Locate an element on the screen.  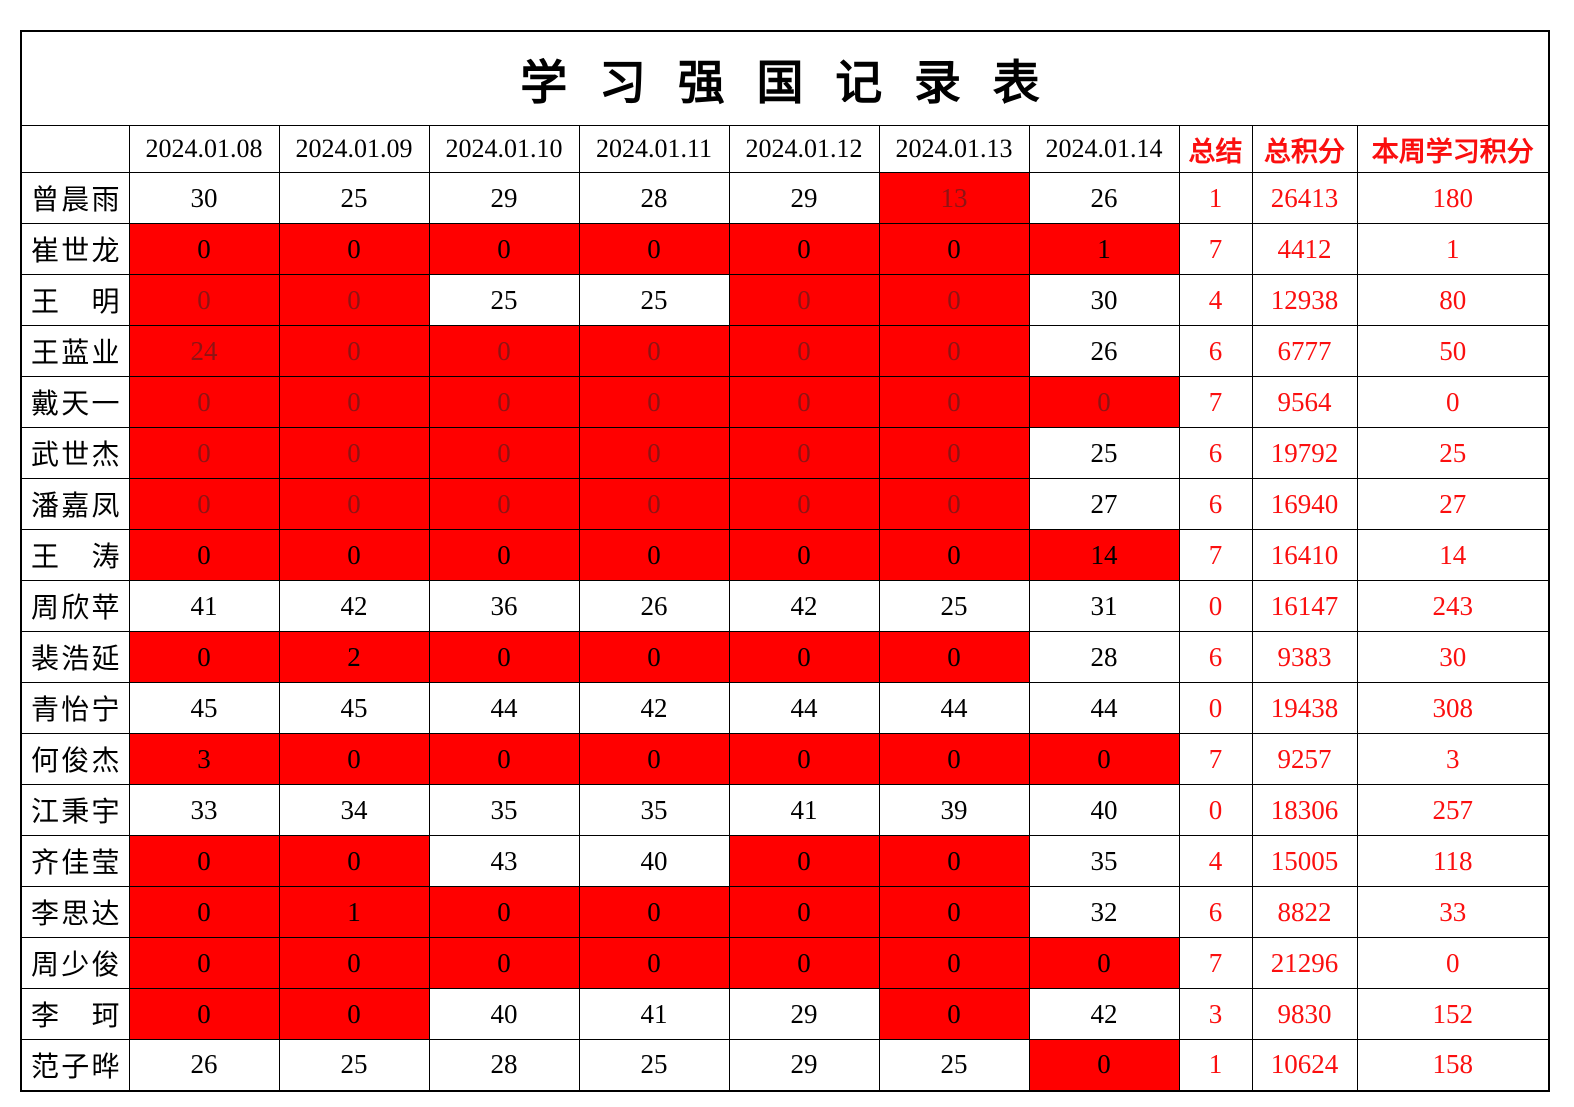
name-cell: 周少俊 is located at coordinates (75, 963).